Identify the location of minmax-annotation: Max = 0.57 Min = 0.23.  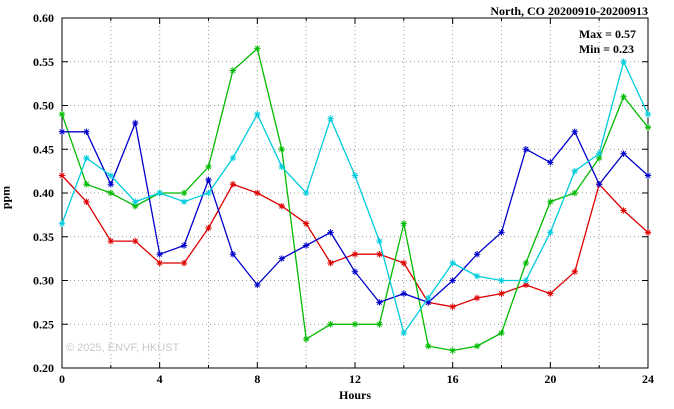
(607, 42).